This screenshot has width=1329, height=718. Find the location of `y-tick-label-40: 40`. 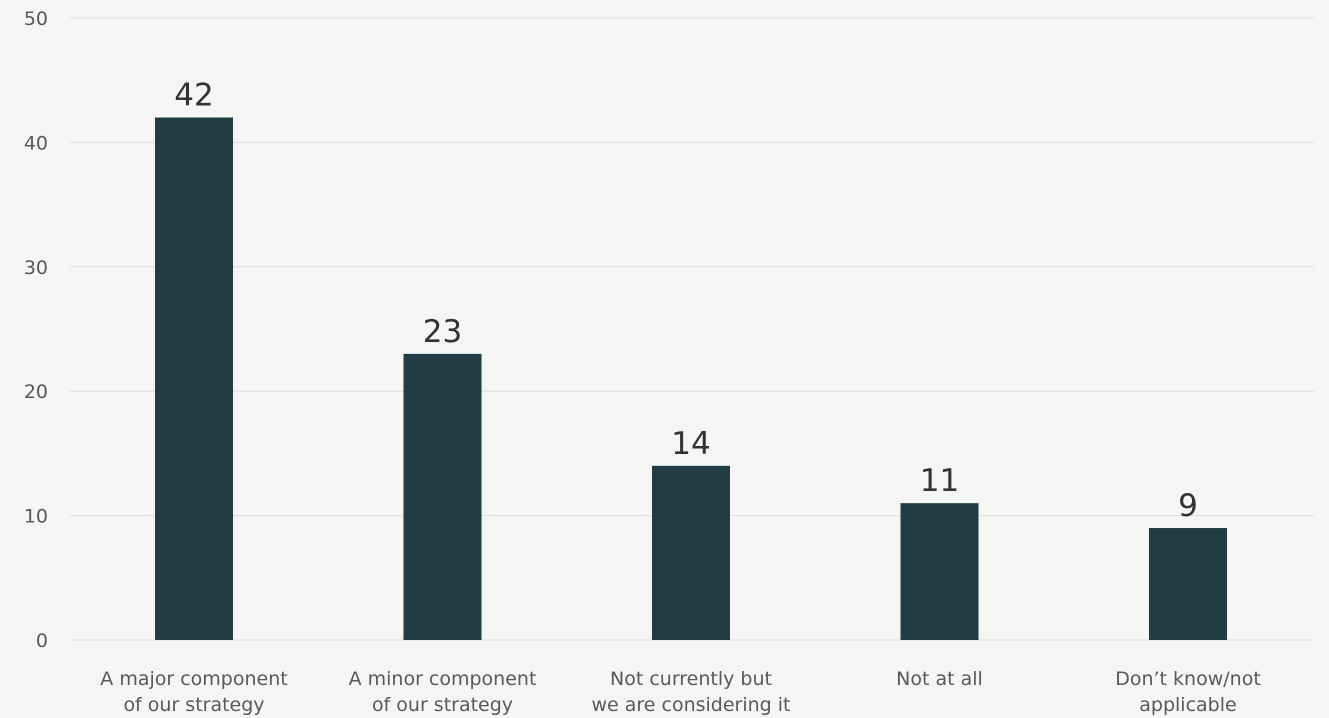

y-tick-label-40: 40 is located at coordinates (36, 143).